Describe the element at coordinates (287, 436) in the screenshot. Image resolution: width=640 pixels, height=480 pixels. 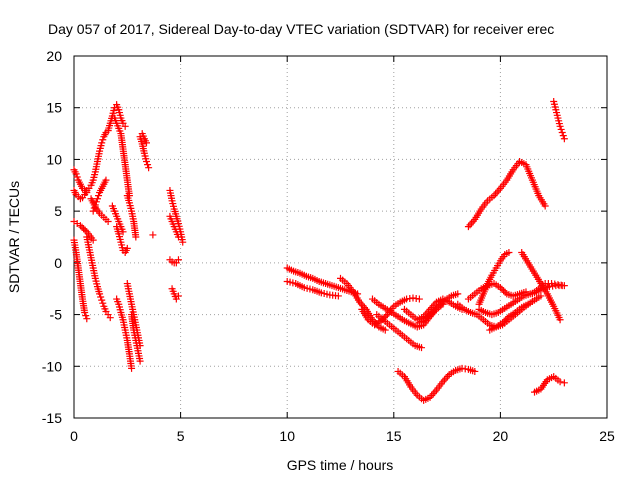
I see `x-tick-label: 10` at that location.